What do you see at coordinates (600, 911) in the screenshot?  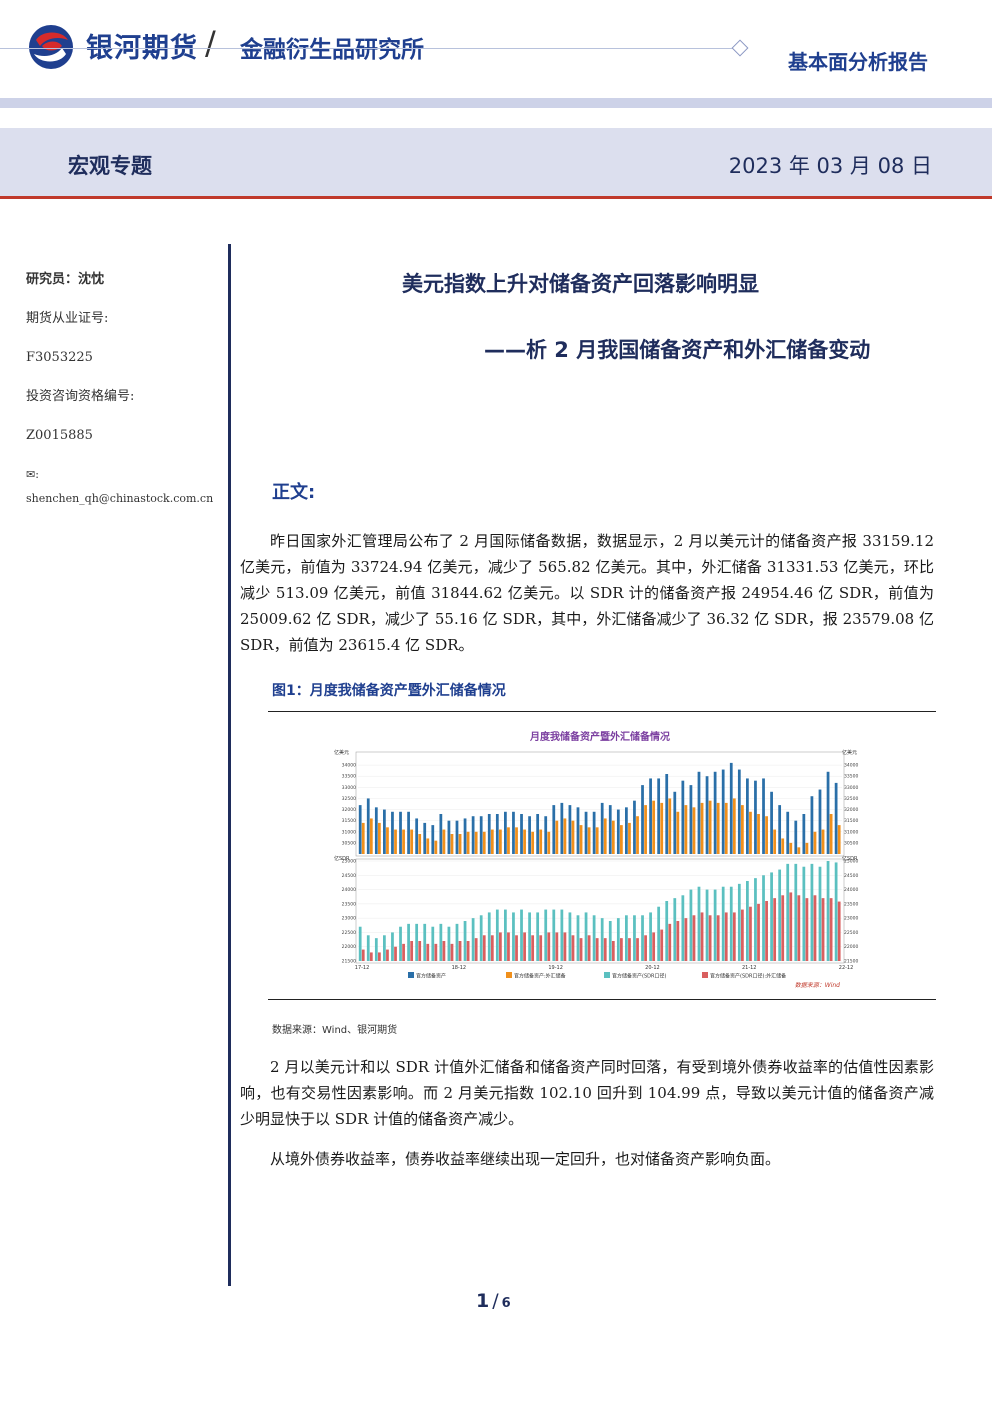 I see `bottom-panel-frame` at bounding box center [600, 911].